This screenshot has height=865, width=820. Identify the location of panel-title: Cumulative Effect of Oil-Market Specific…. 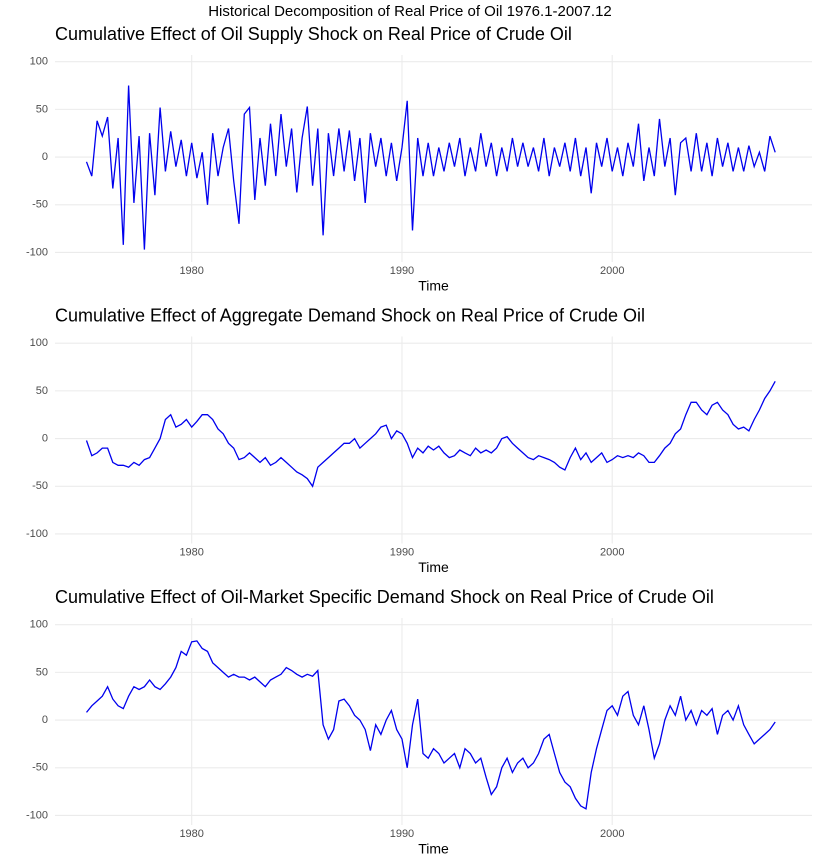
(384, 597).